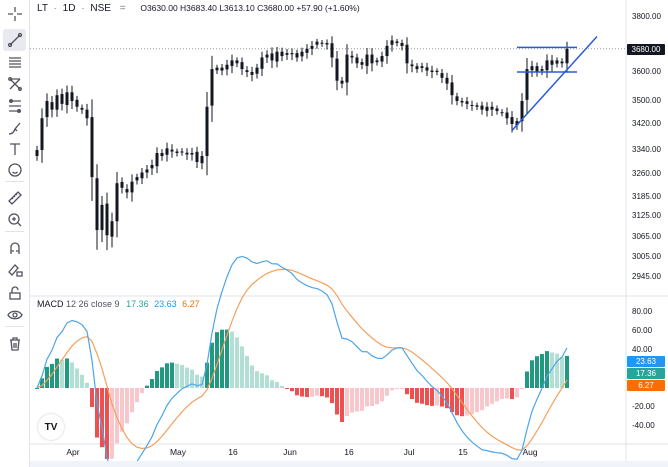  What do you see at coordinates (51, 427) in the screenshot?
I see `tradingview-logo: TV` at bounding box center [51, 427].